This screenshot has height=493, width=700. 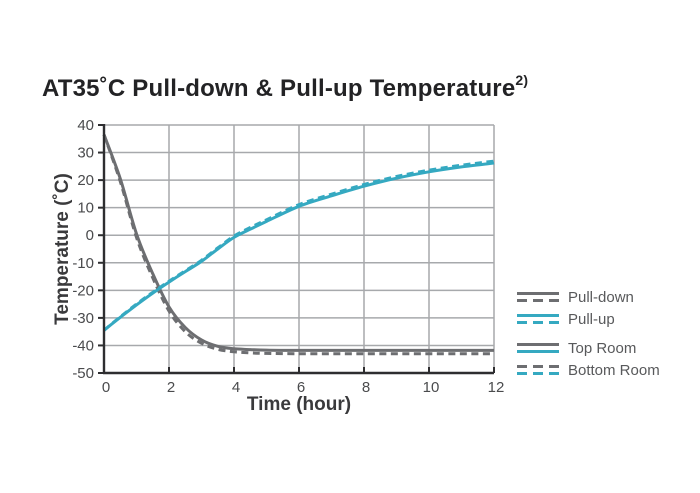 What do you see at coordinates (602, 348) in the screenshot?
I see `legend-label-top-room: Top Room` at bounding box center [602, 348].